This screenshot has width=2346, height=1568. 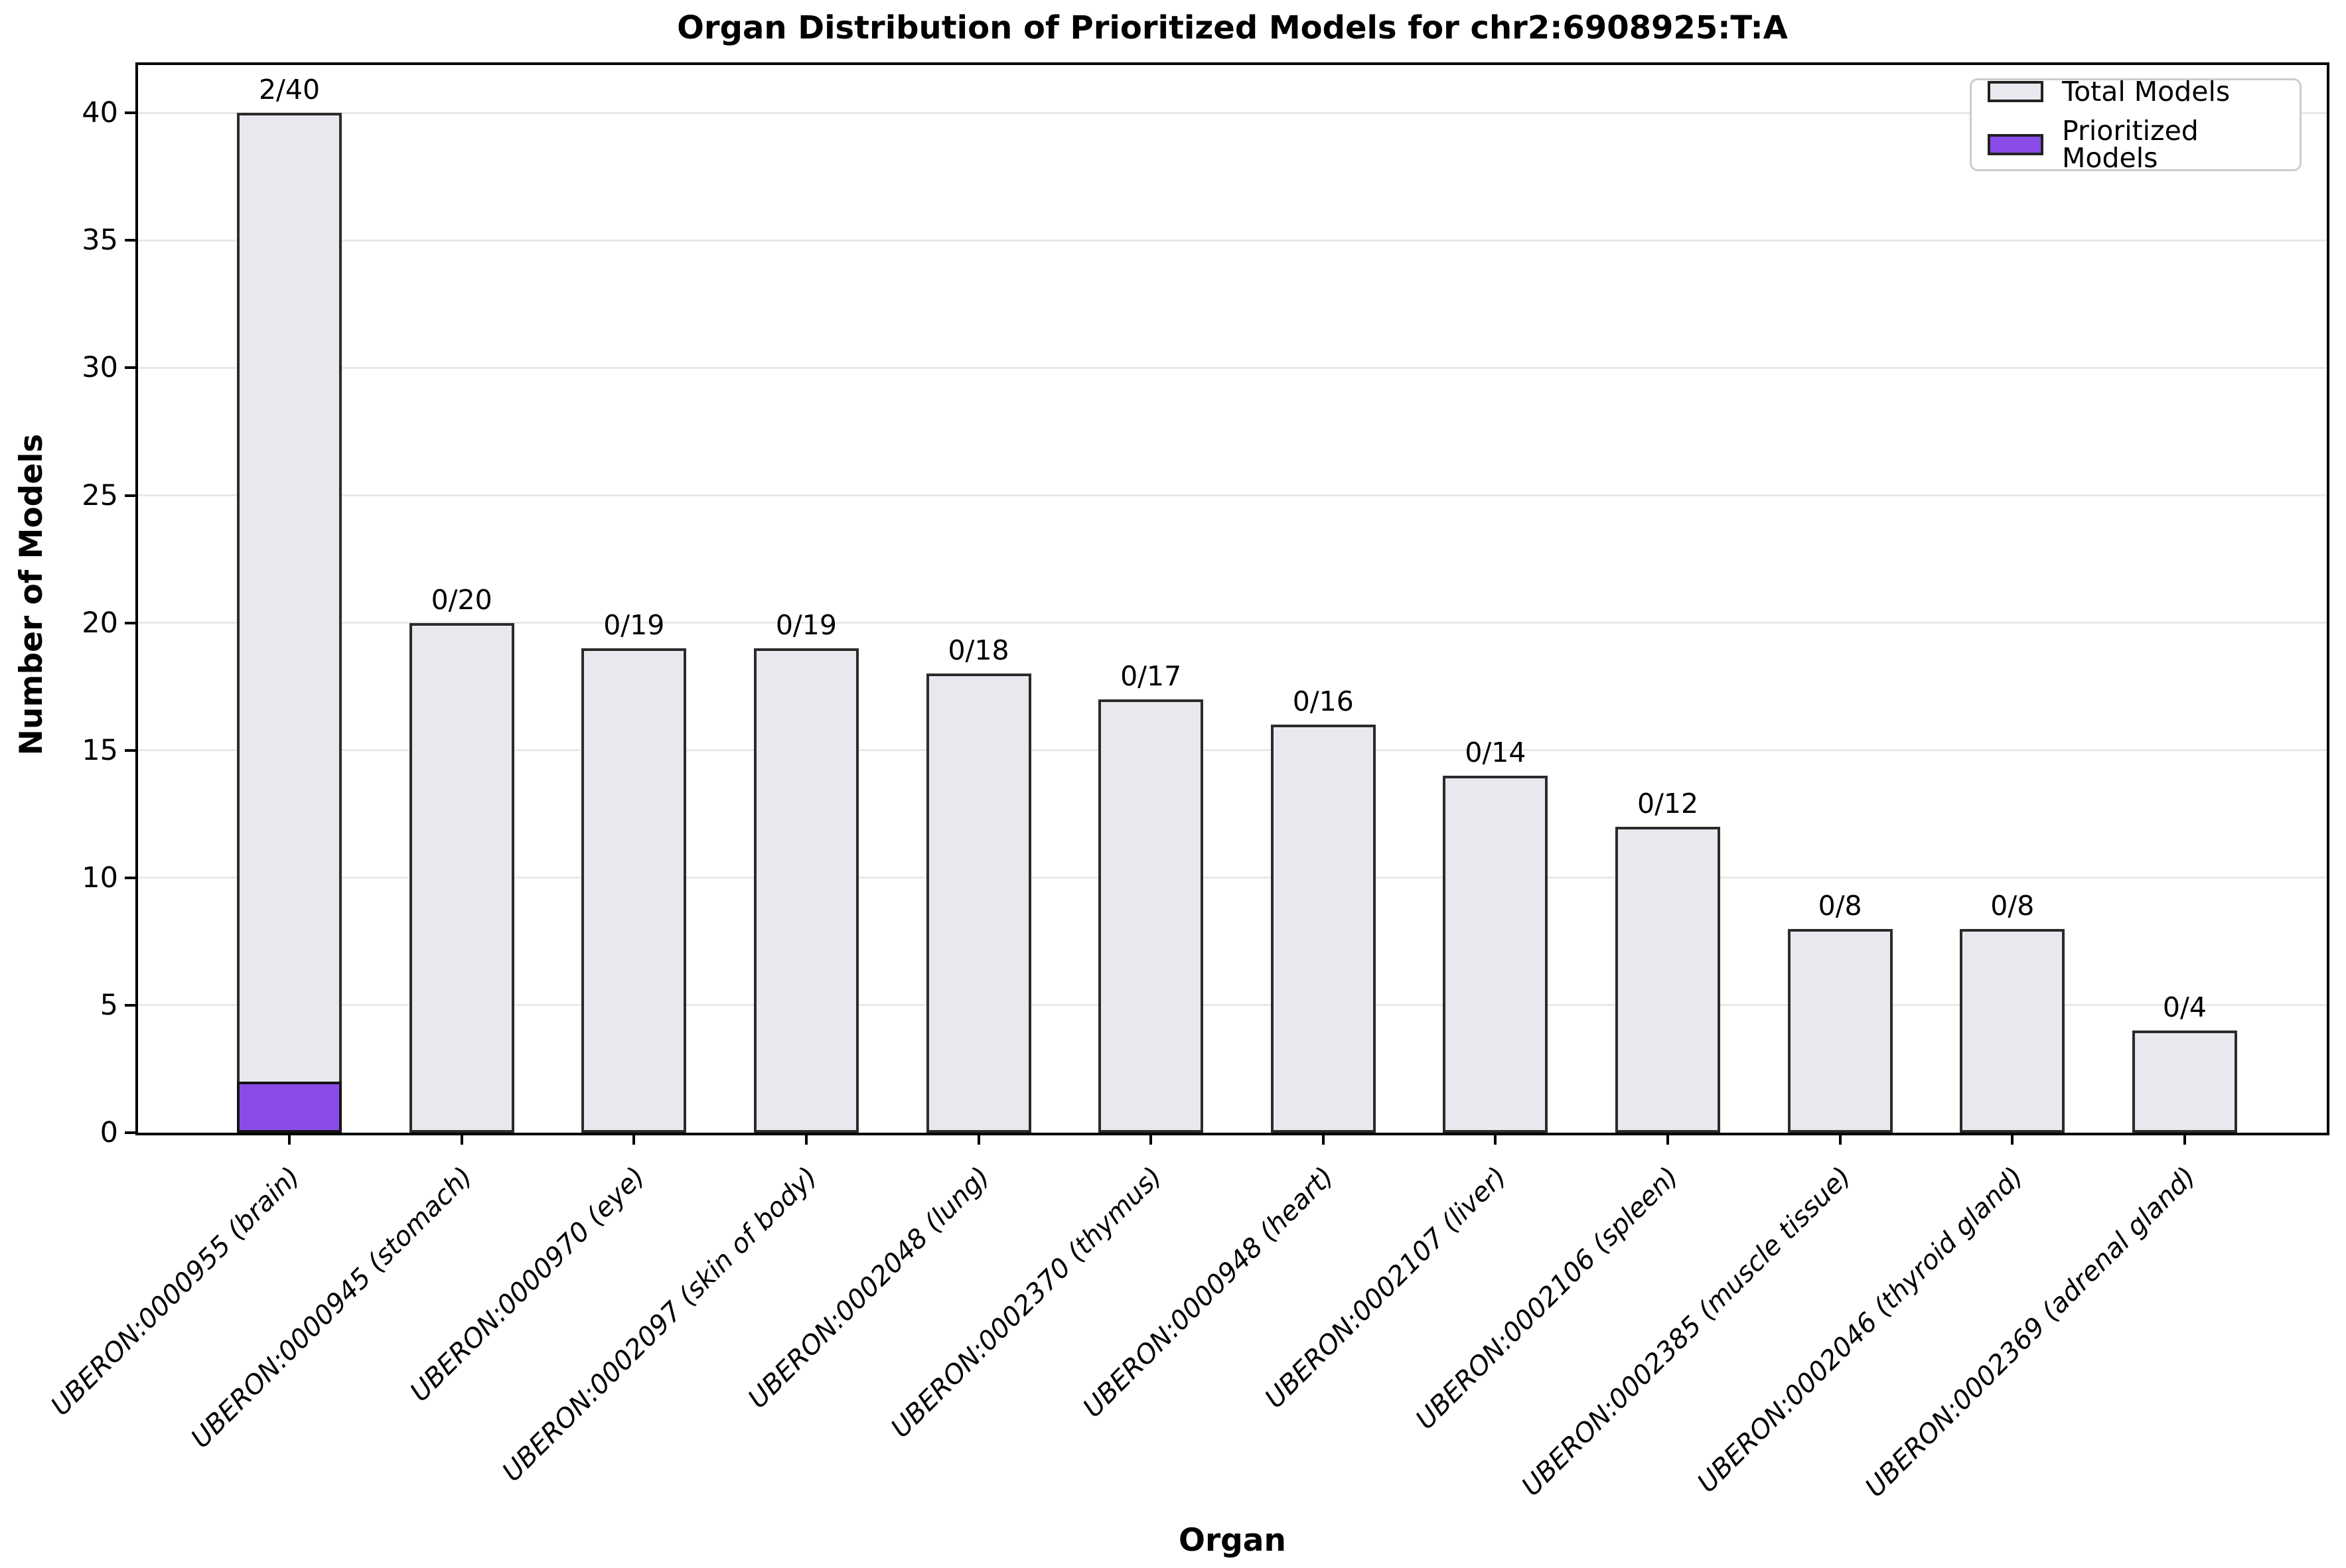 I want to click on bar-value-label: 0/12, so click(x=1668, y=803).